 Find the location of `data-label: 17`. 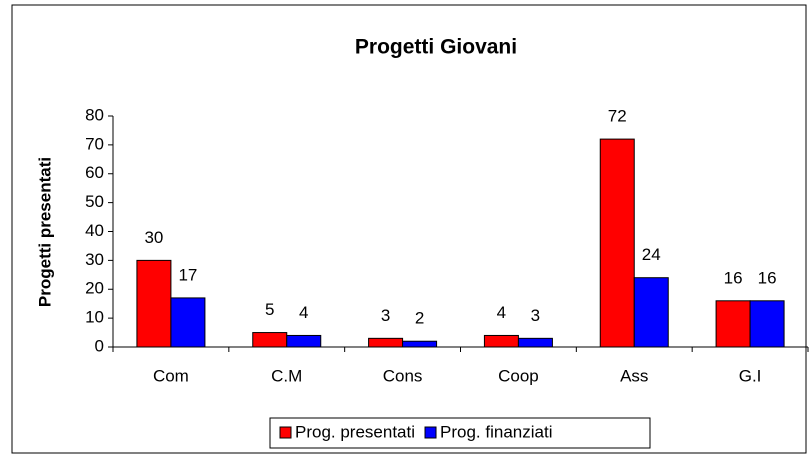

data-label: 17 is located at coordinates (187, 274).